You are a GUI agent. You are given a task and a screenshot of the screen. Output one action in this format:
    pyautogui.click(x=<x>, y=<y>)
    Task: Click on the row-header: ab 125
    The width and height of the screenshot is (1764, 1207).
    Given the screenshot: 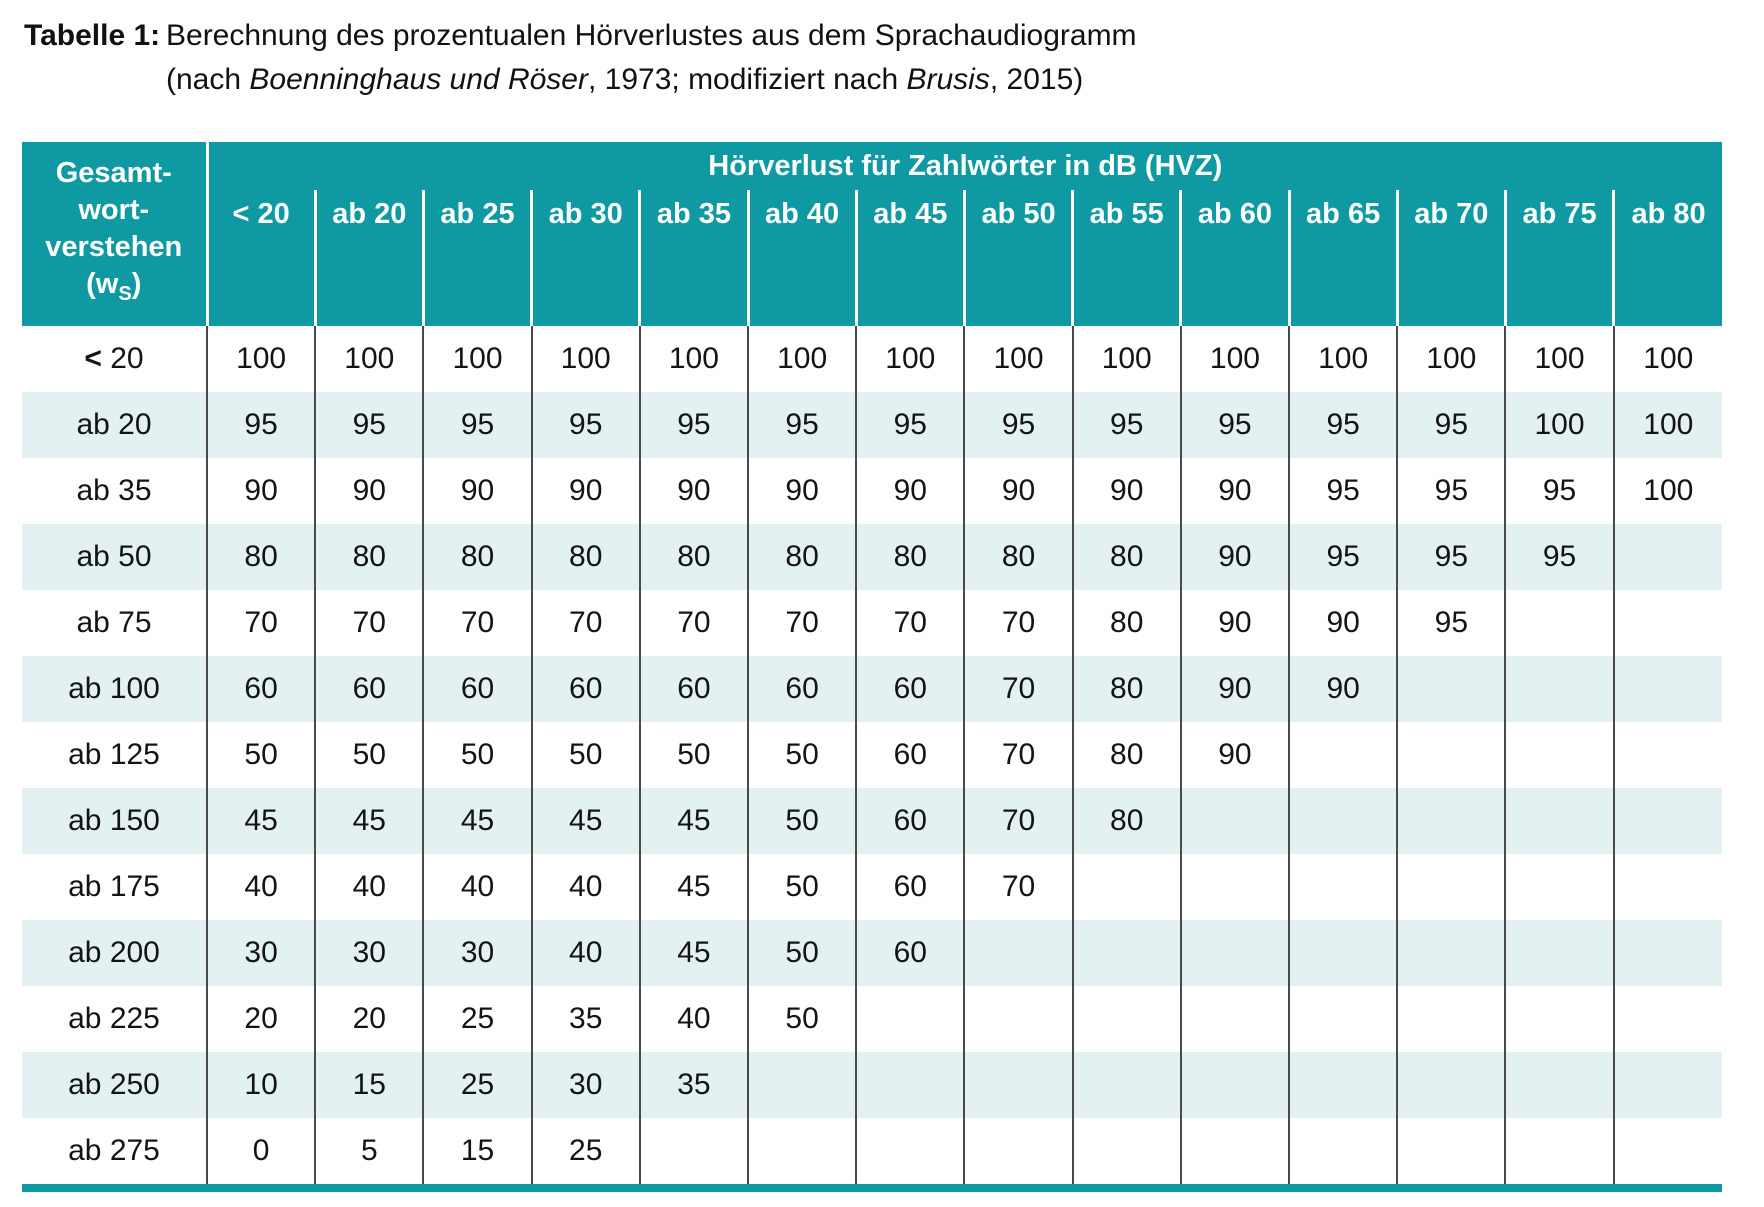 What is the action you would take?
    pyautogui.click(x=114, y=754)
    